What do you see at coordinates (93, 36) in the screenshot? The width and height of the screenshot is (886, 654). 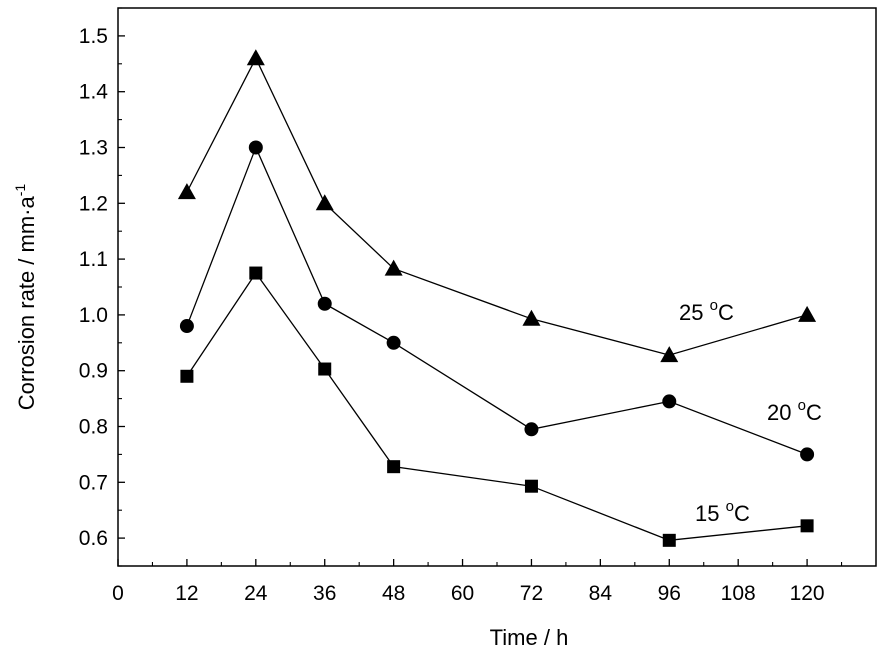 I see `y-tick-label: 1.5` at bounding box center [93, 36].